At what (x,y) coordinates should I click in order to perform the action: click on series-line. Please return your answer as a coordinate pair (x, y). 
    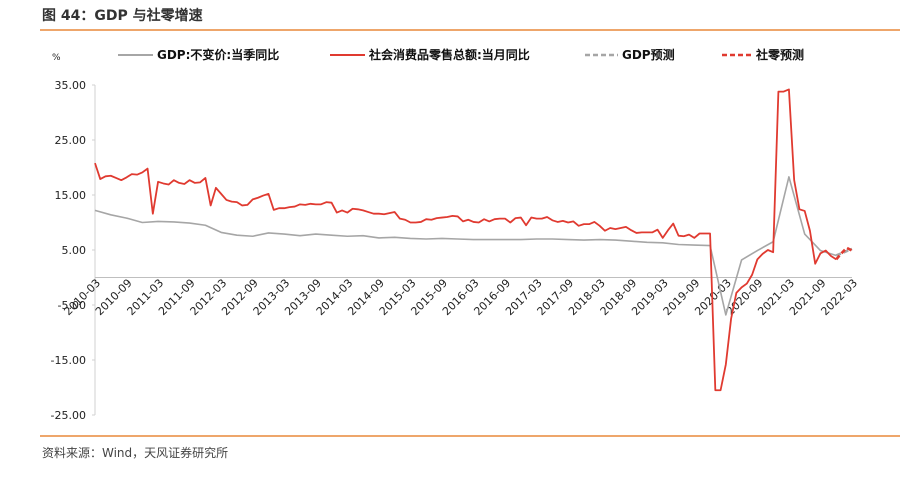
    Looking at the image, I should click on (844, 253).